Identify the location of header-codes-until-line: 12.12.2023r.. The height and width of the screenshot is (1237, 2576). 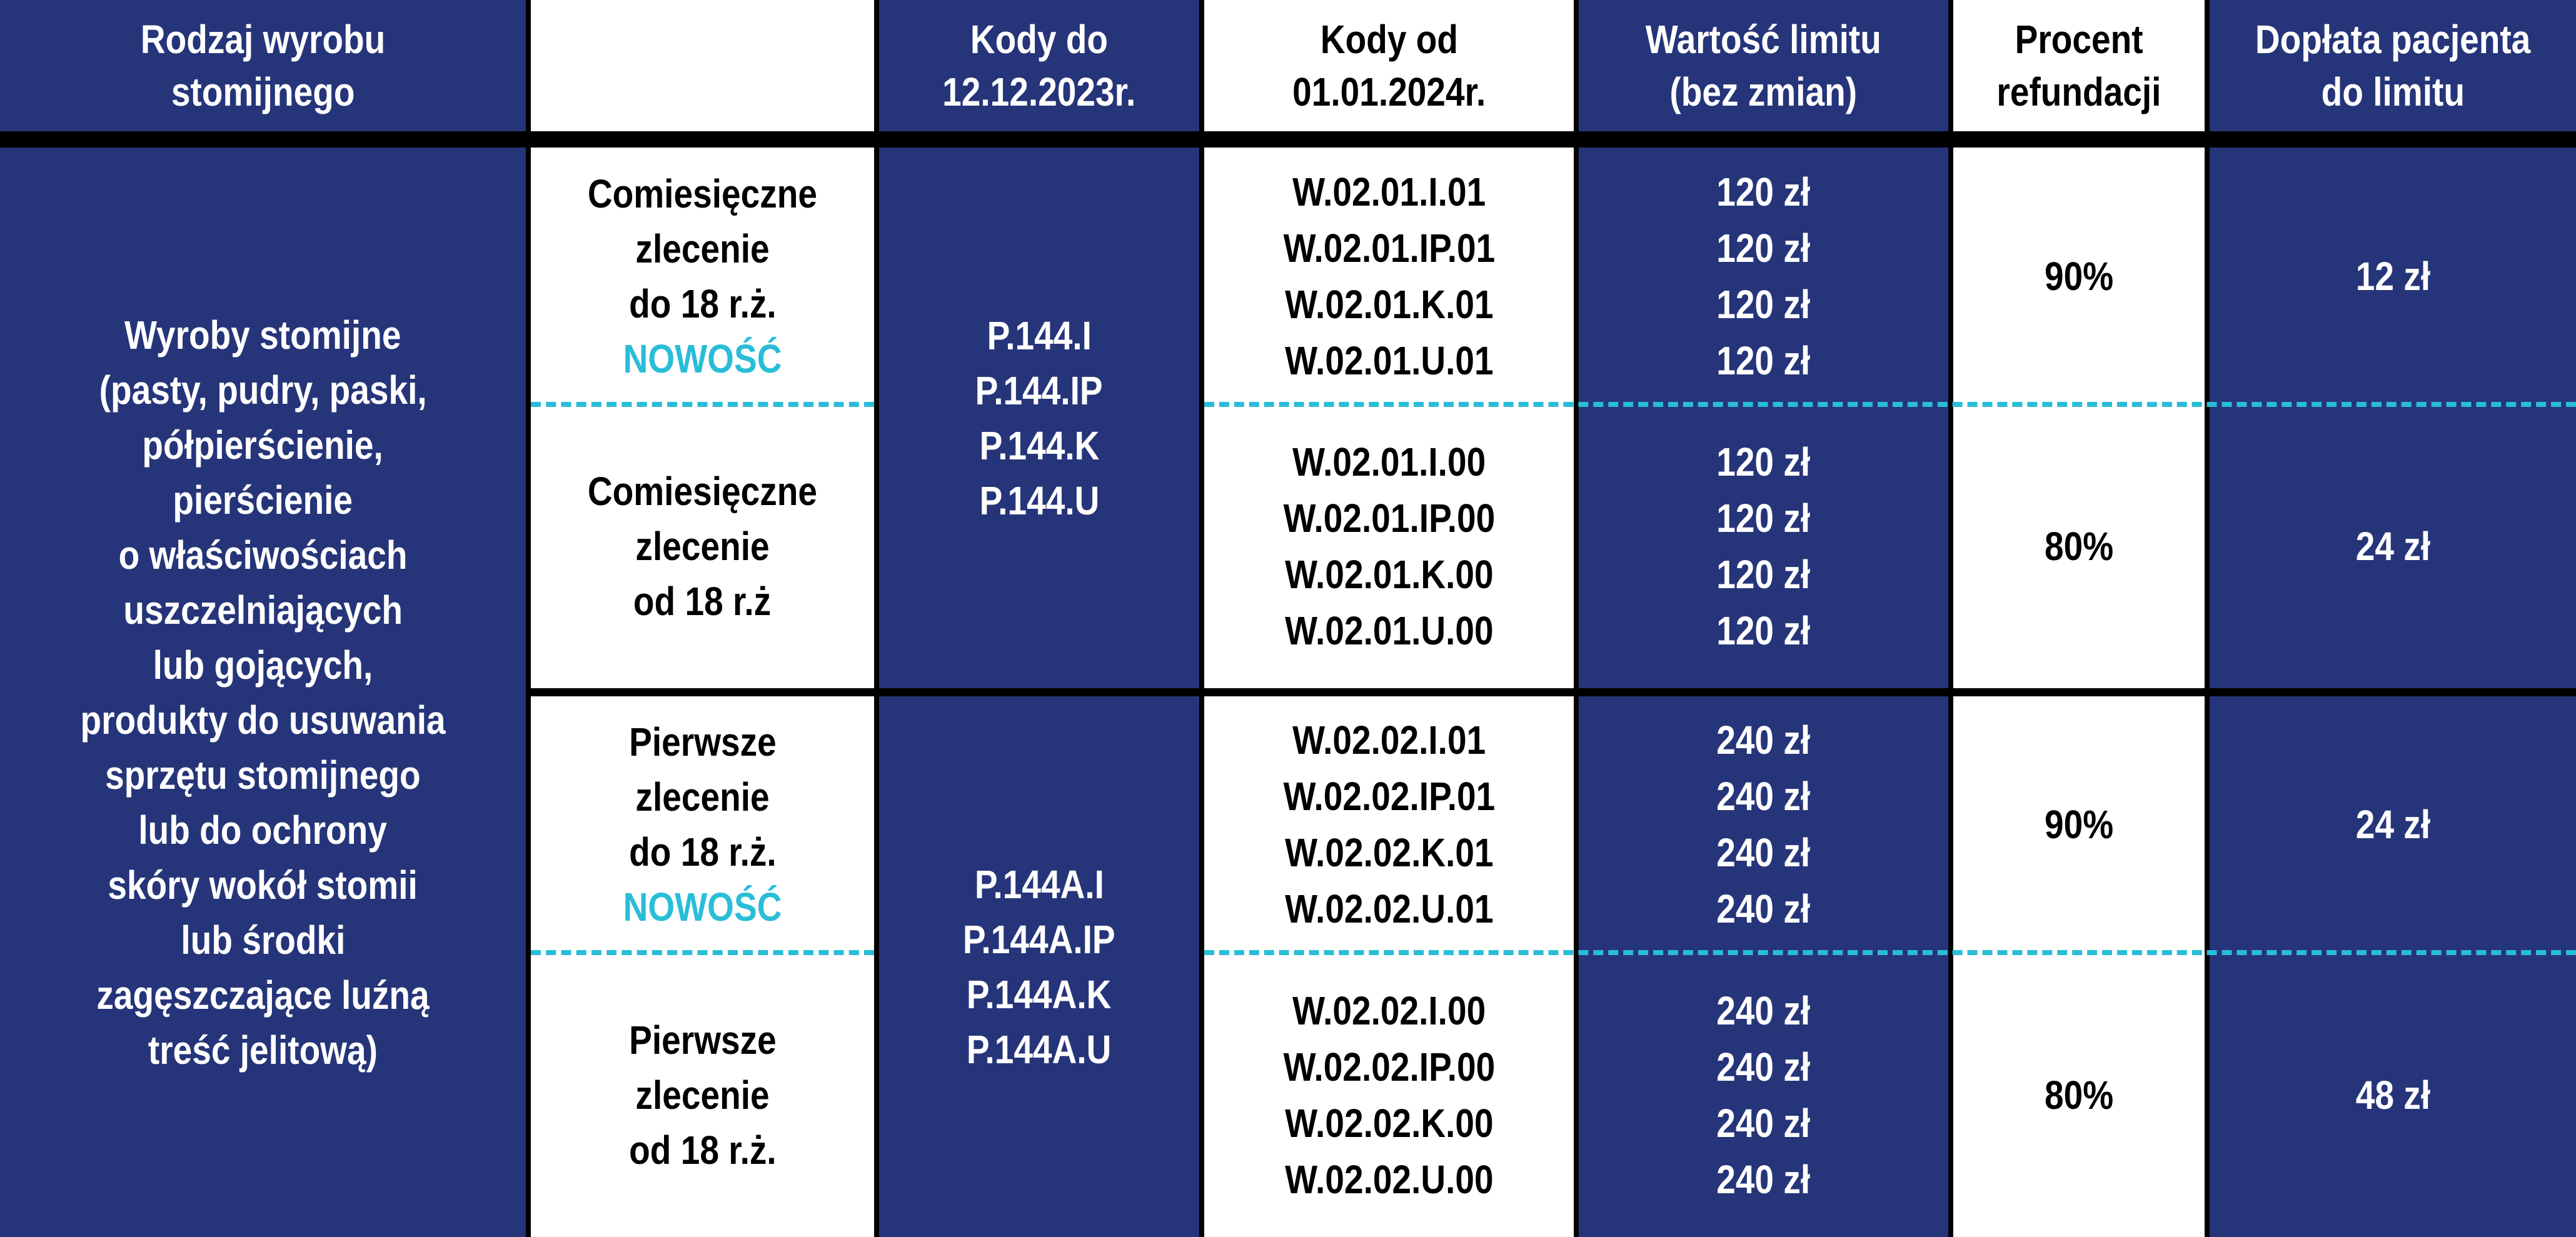
(1039, 91).